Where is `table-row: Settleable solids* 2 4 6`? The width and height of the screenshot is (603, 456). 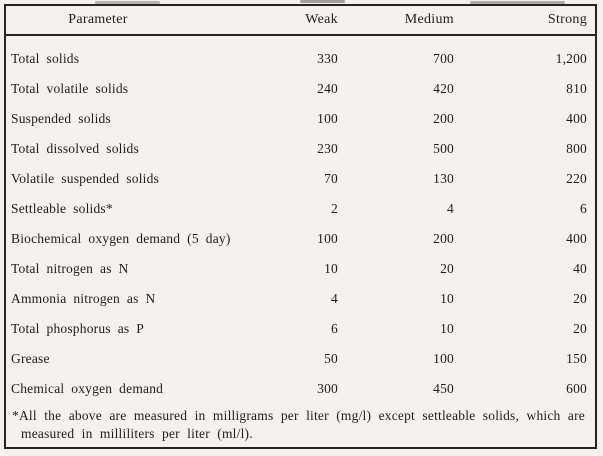
table-row: Settleable solids* 2 4 6 is located at coordinates (300, 209).